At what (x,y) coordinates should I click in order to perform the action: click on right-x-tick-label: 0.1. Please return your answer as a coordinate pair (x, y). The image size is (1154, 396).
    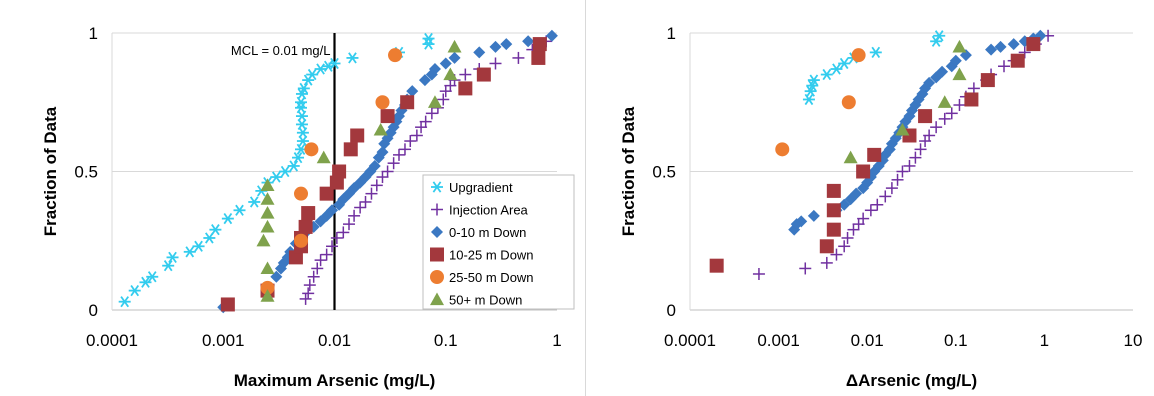
    Looking at the image, I should click on (956, 340).